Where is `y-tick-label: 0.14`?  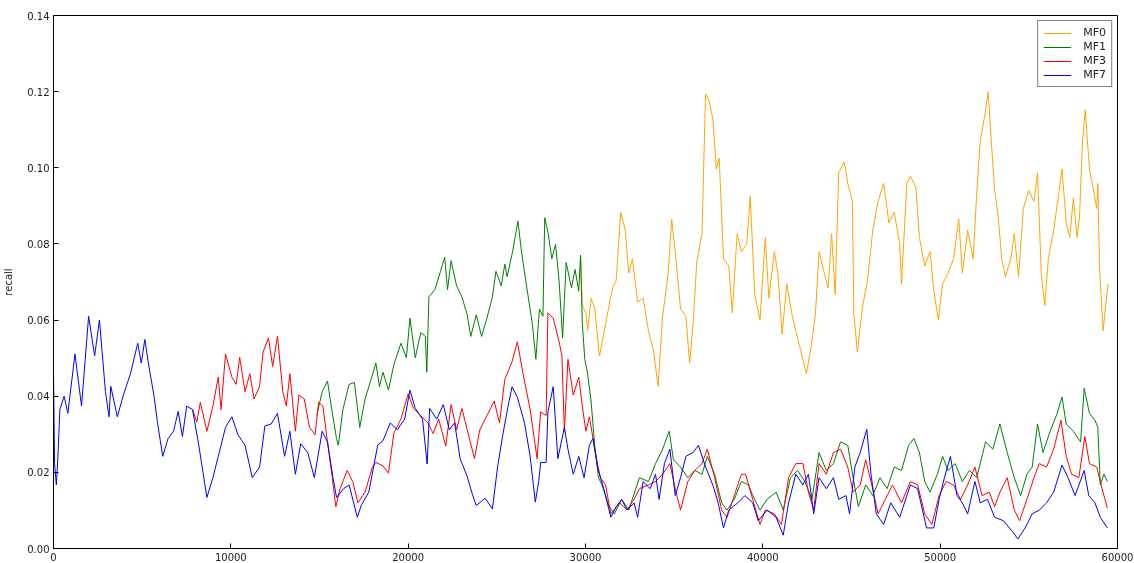 y-tick-label: 0.14 is located at coordinates (38, 16).